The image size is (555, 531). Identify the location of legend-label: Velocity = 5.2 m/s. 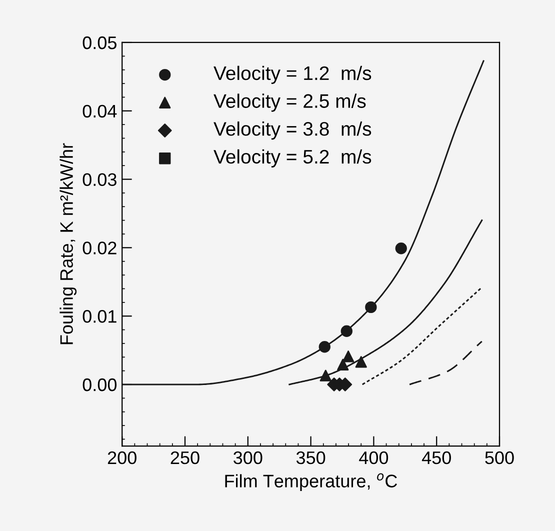
(293, 158).